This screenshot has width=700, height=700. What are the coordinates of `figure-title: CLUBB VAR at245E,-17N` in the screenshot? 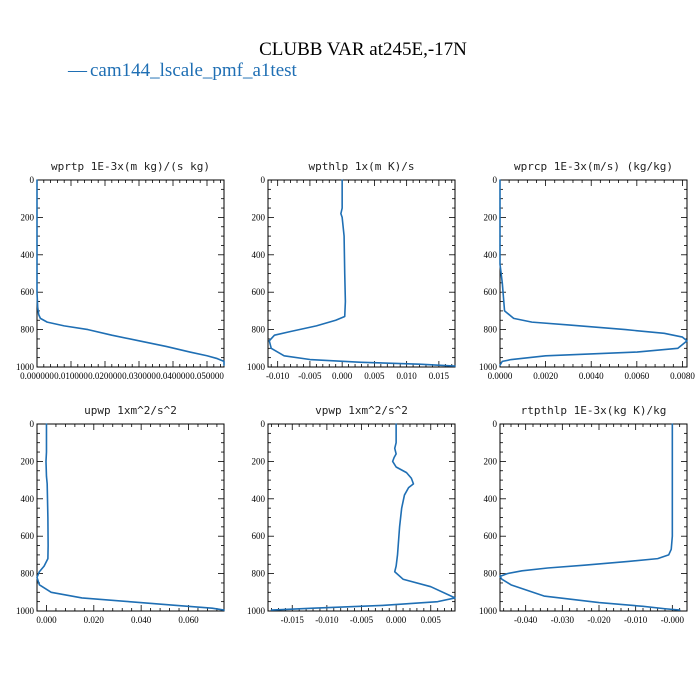 It's located at (363, 49).